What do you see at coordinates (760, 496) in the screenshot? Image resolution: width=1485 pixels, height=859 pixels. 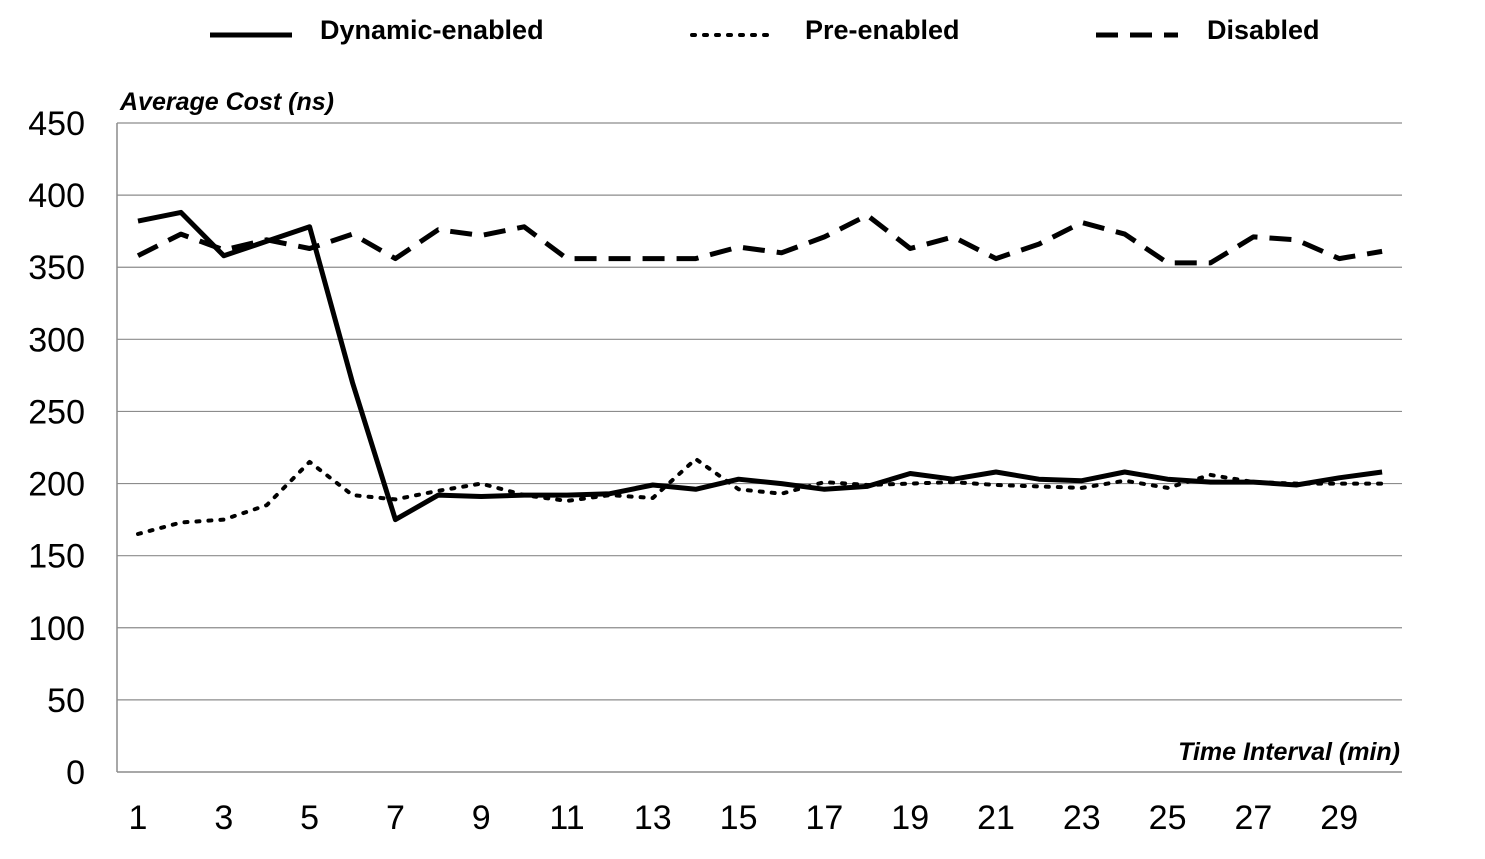 I see `series-line-pre-enabled` at bounding box center [760, 496].